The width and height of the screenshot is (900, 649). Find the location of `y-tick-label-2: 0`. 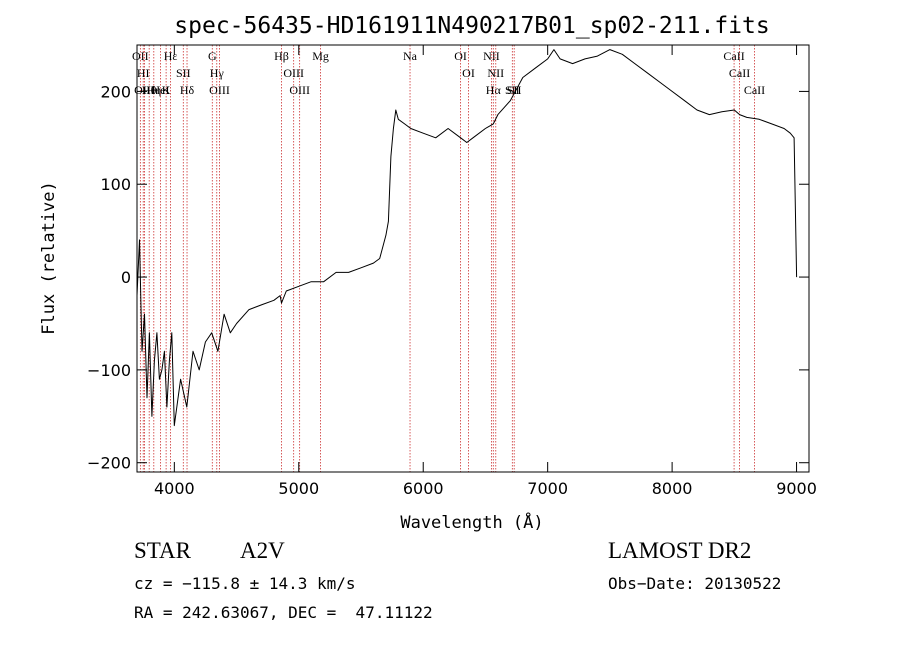

y-tick-label-2: 0 is located at coordinates (126, 277).